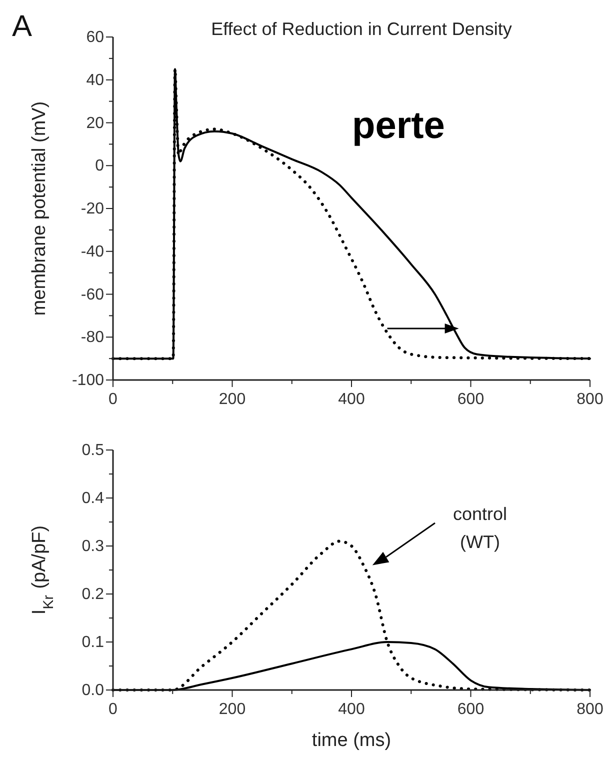 The height and width of the screenshot is (763, 607). I want to click on y-tick-label: 0.5, so click(93, 450).